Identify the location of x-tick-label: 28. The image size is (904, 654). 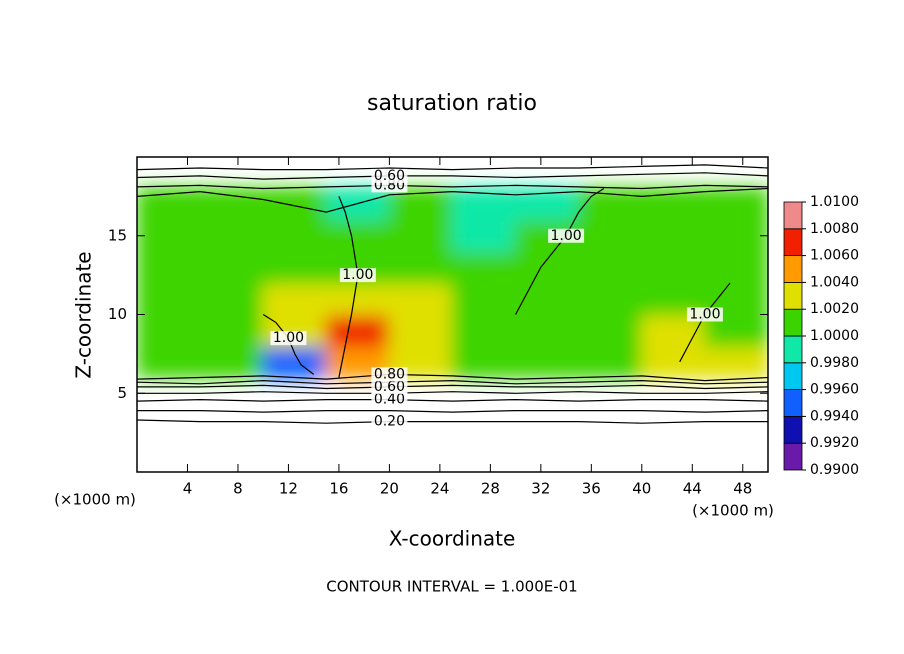
(490, 489).